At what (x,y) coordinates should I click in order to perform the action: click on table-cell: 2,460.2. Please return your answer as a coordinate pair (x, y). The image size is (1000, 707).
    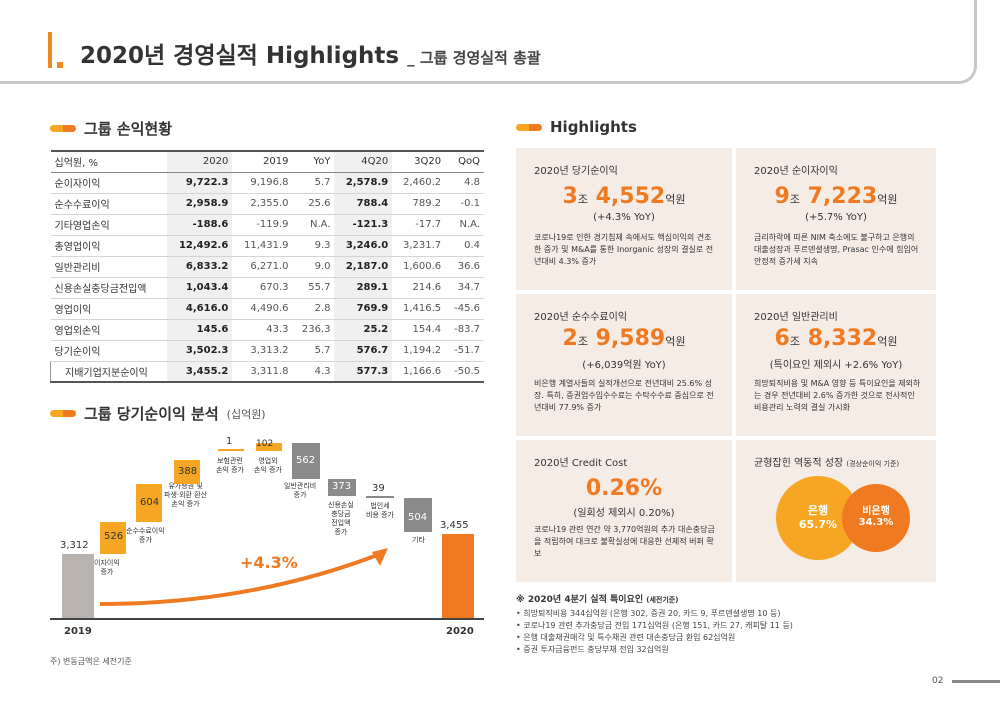
    Looking at the image, I should click on (419, 183).